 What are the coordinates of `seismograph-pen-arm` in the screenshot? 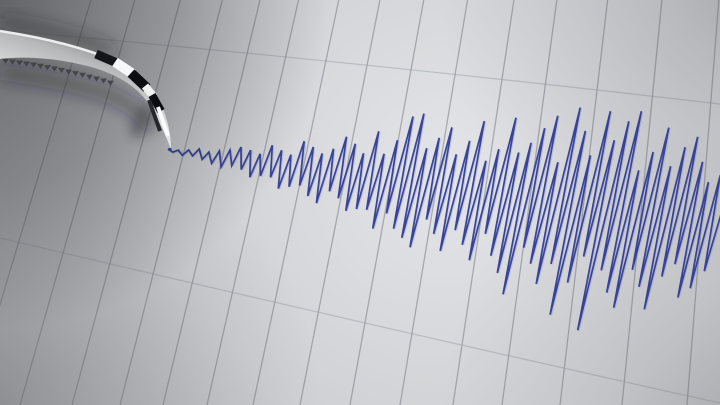 It's located at (86, 84).